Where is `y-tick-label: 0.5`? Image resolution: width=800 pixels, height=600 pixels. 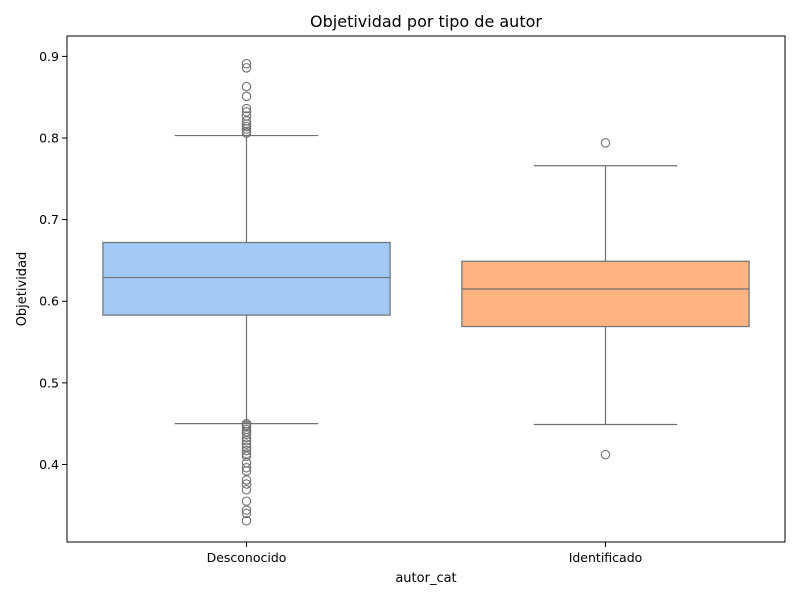
y-tick-label: 0.5 is located at coordinates (49, 382).